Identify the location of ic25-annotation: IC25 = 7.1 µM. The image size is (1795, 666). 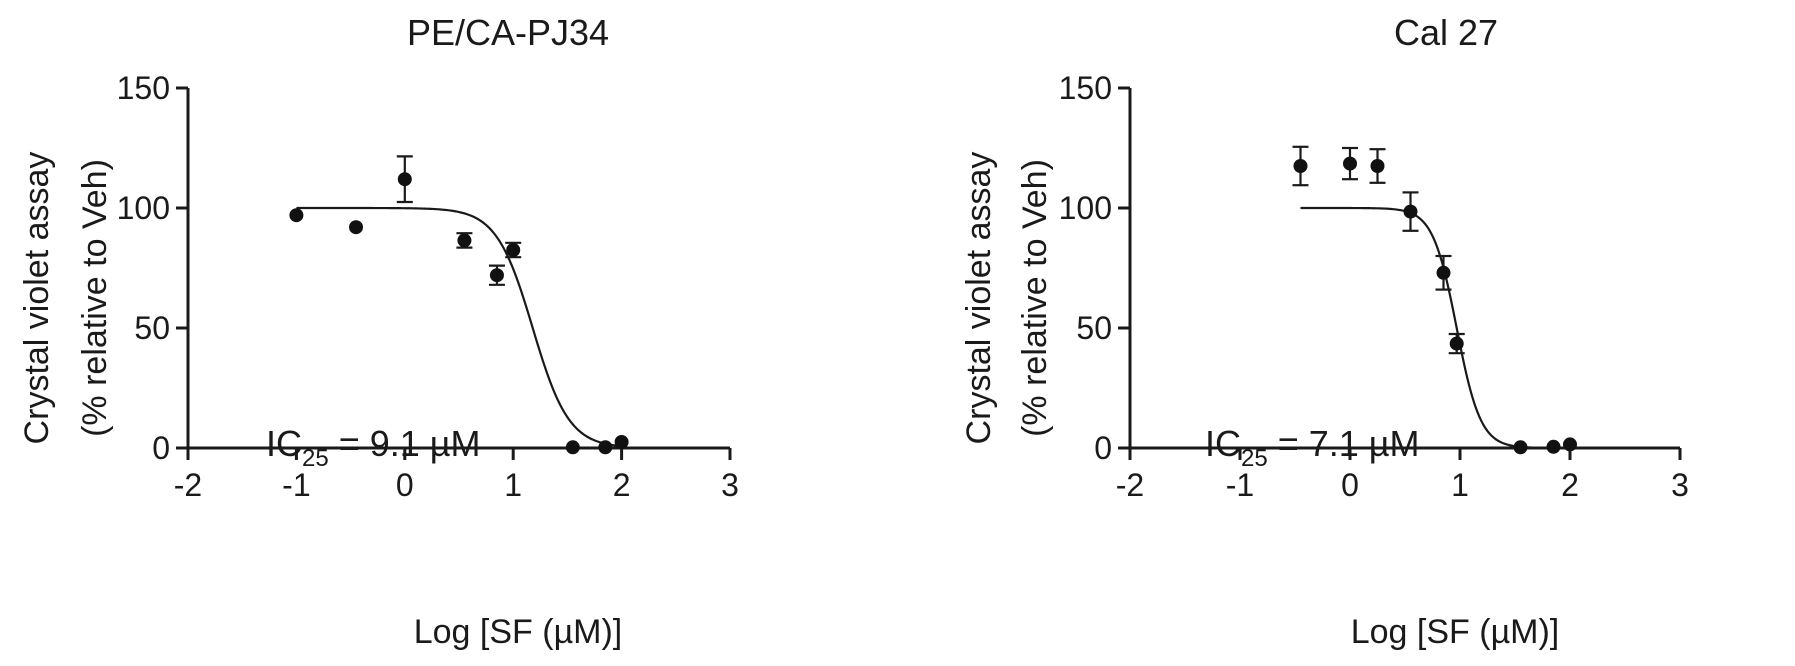
(1312, 447).